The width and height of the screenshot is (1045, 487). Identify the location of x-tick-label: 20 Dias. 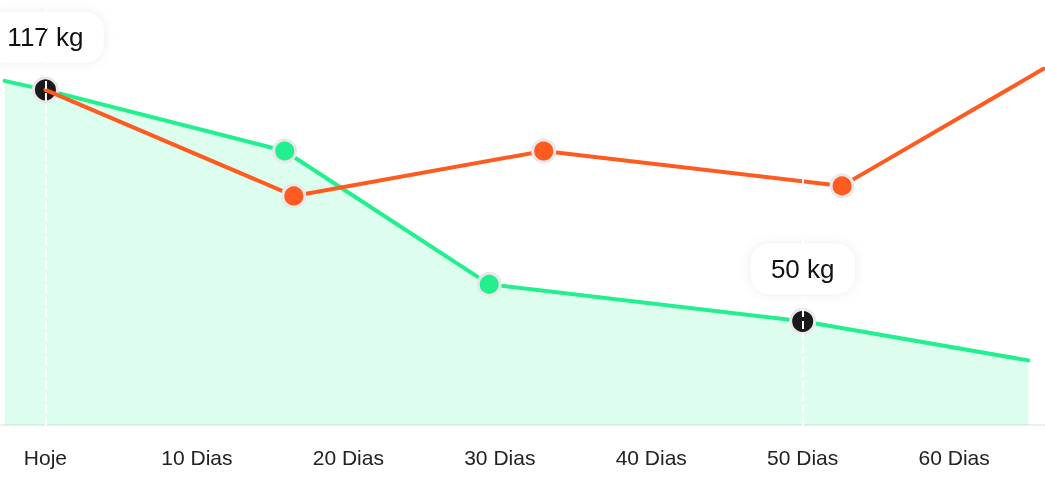
(348, 457).